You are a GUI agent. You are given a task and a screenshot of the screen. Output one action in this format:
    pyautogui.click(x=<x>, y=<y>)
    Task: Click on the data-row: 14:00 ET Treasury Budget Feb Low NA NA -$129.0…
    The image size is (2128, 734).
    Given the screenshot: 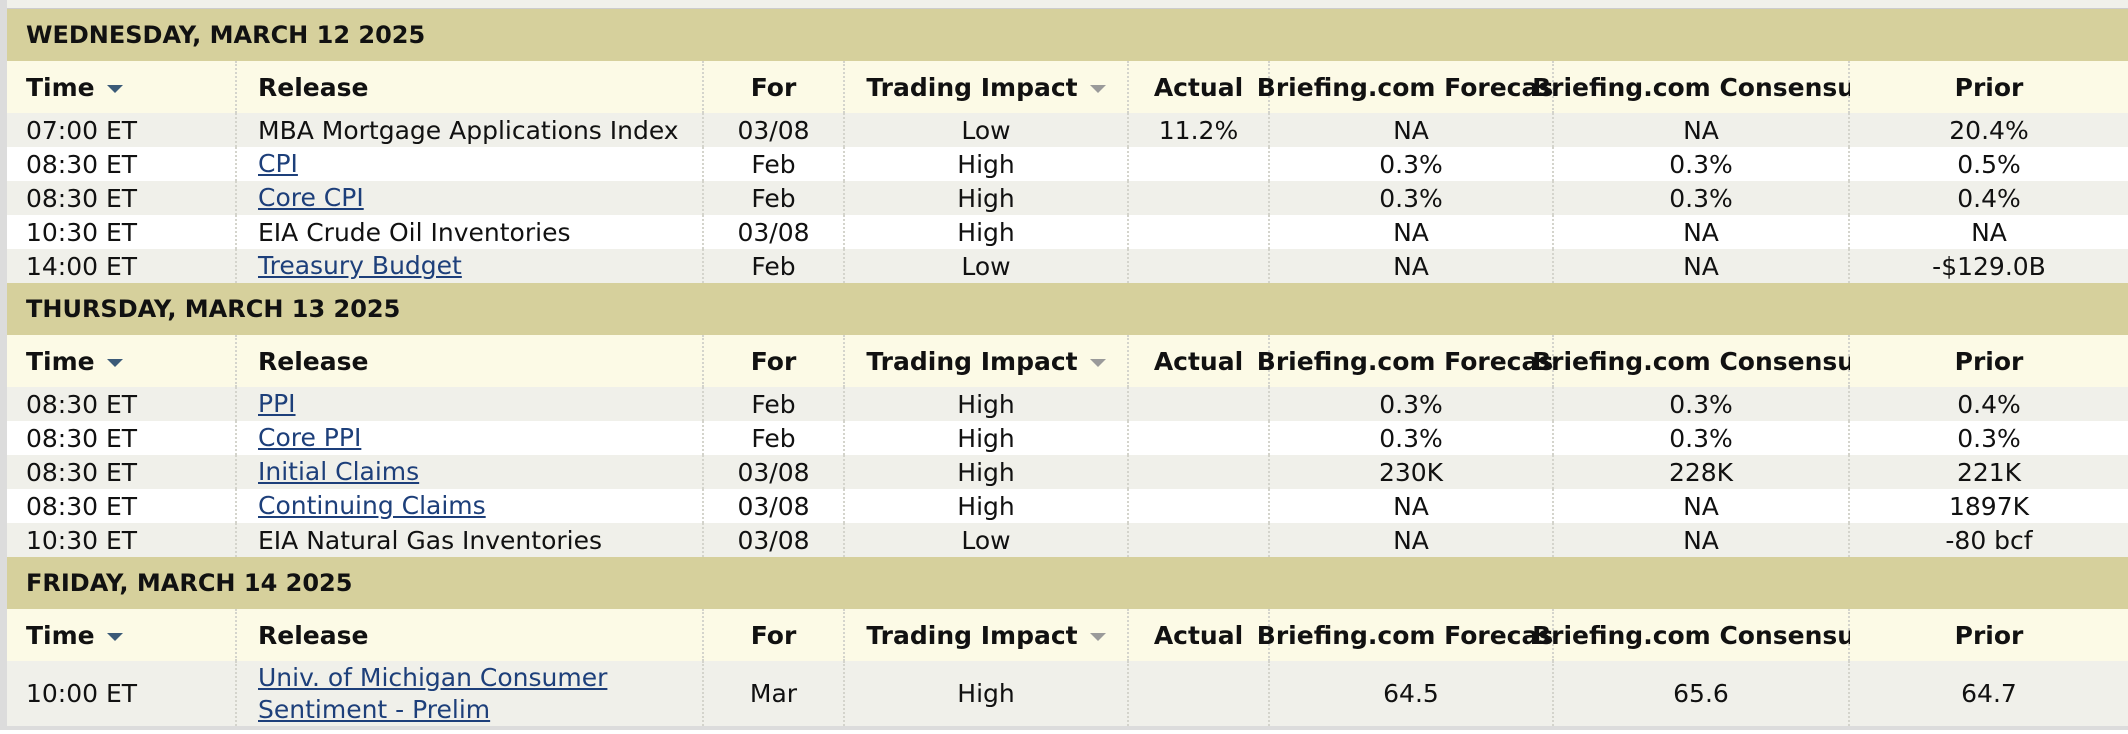 What is the action you would take?
    pyautogui.click(x=1067, y=266)
    